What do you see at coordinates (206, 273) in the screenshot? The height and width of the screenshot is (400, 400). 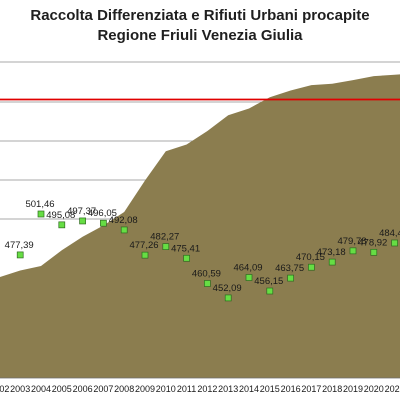 I see `data-label-2012: 460,59` at bounding box center [206, 273].